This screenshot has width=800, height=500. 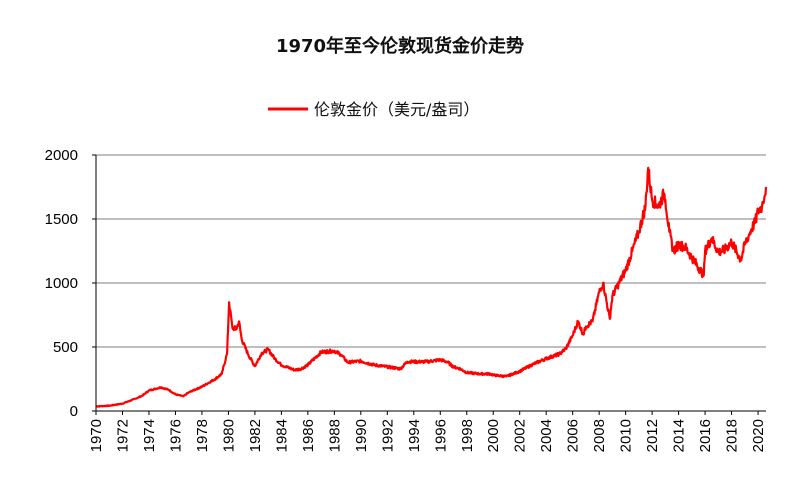 I want to click on legend-label: 伦敦金价（美元/盎司）, so click(x=396, y=109).